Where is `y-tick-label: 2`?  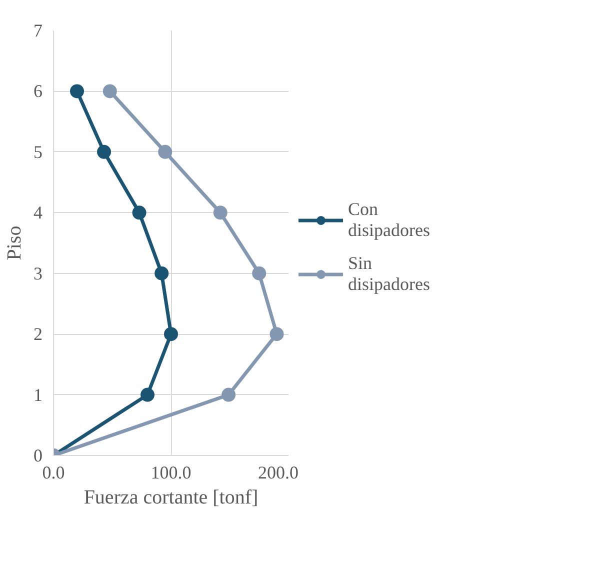 y-tick-label: 2 is located at coordinates (38, 334).